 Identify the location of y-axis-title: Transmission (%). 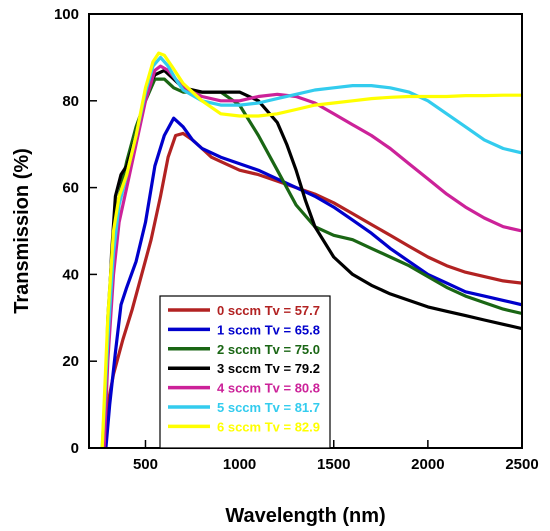
(22, 231).